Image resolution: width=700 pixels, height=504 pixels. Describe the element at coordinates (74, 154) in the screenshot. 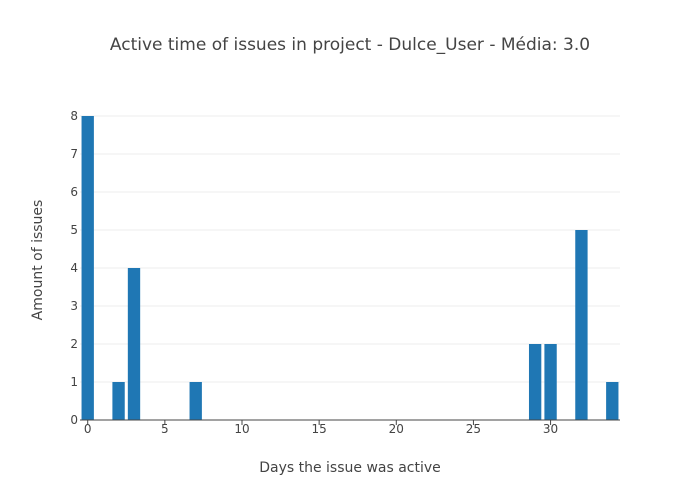

I see `y-tick-label-7: 7` at that location.